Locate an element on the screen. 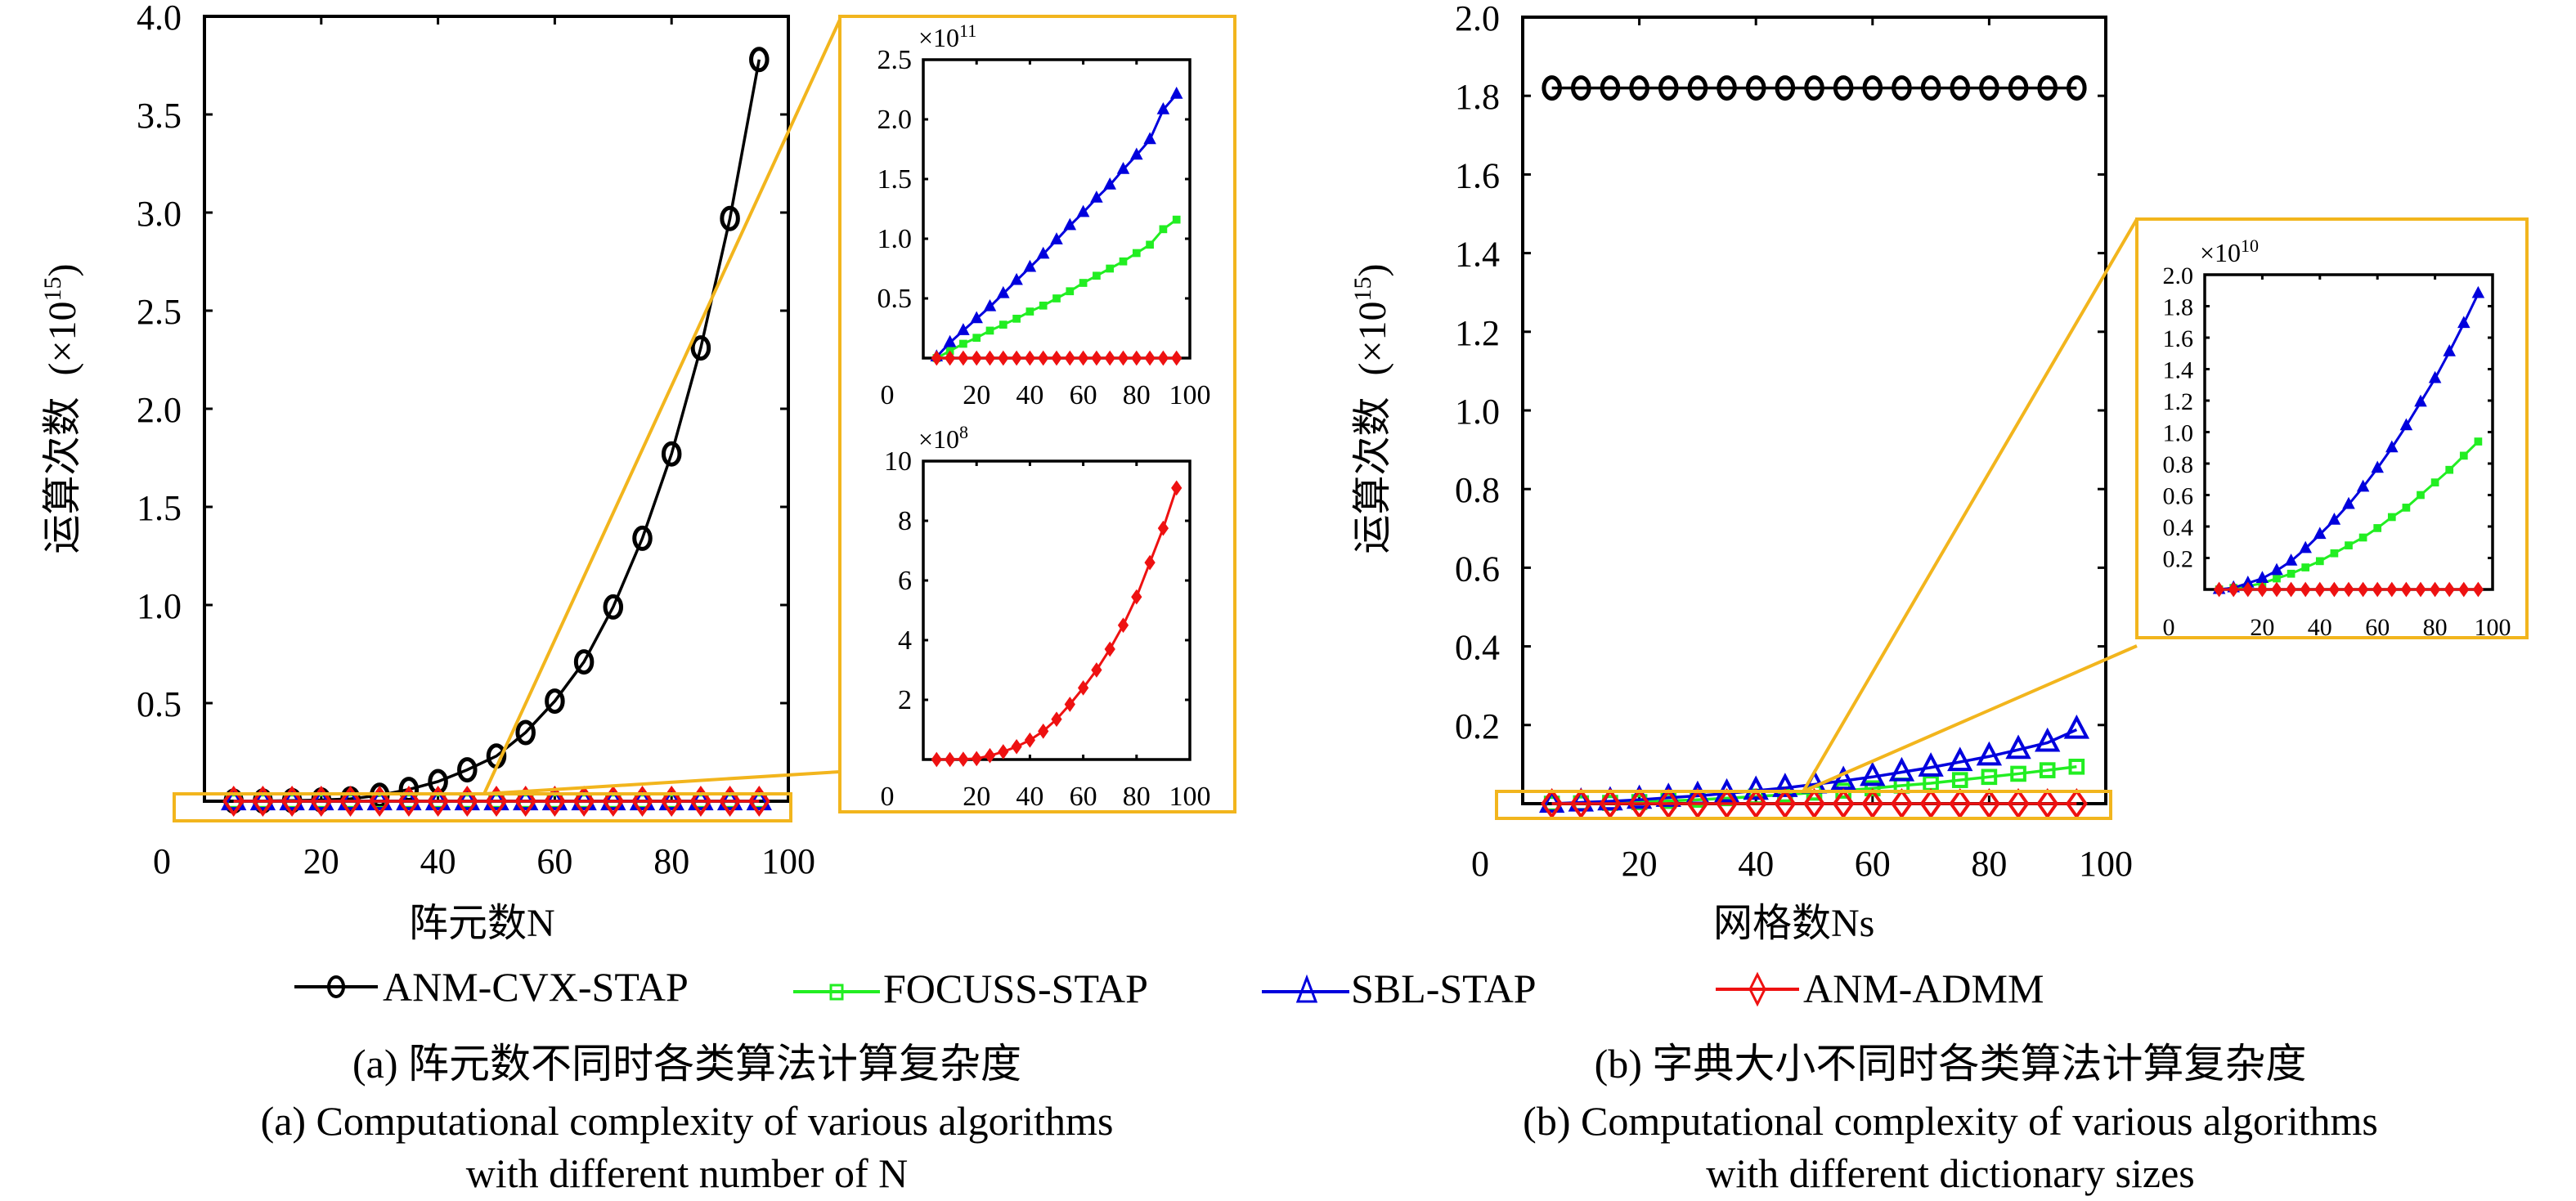 This screenshot has width=2576, height=1201. chart-a-inset-top: 0 20 40 60 80 100 0.5 1.0 1.5 2.0 2.5×1011 is located at coordinates (1044, 215).